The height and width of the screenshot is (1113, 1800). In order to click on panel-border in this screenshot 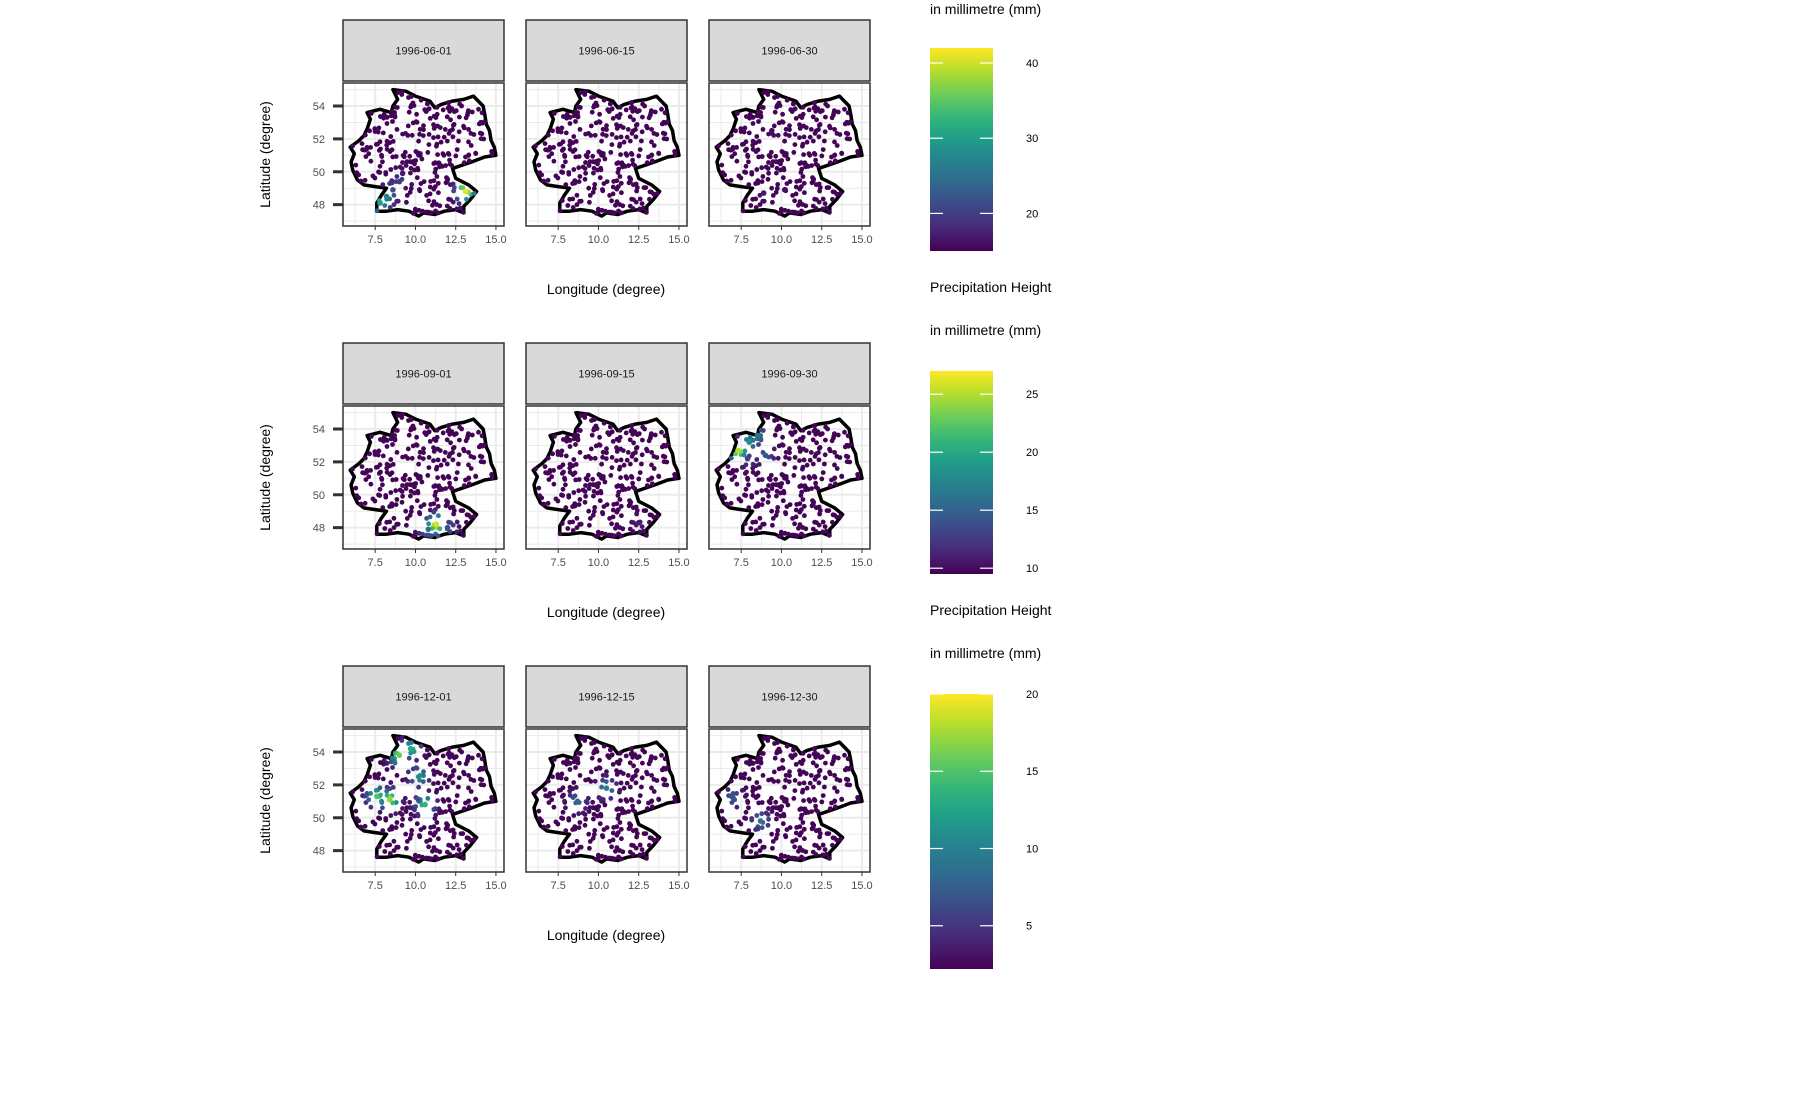, I will do `click(789, 477)`.